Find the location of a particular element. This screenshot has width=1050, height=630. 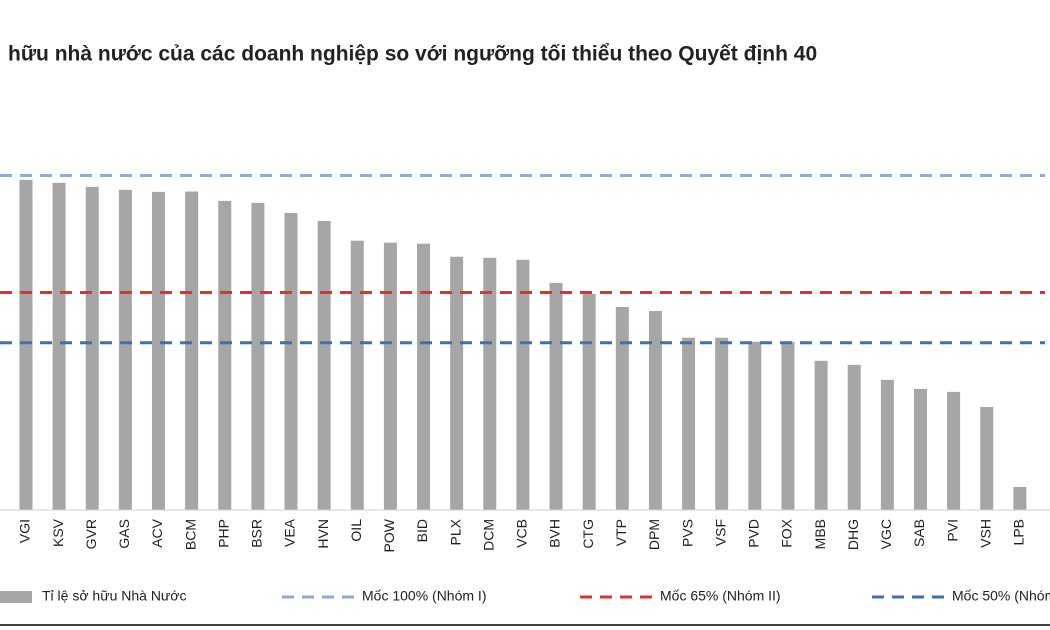

legend-label: Mốc 50% (Nhóm III) is located at coordinates (1001, 596).